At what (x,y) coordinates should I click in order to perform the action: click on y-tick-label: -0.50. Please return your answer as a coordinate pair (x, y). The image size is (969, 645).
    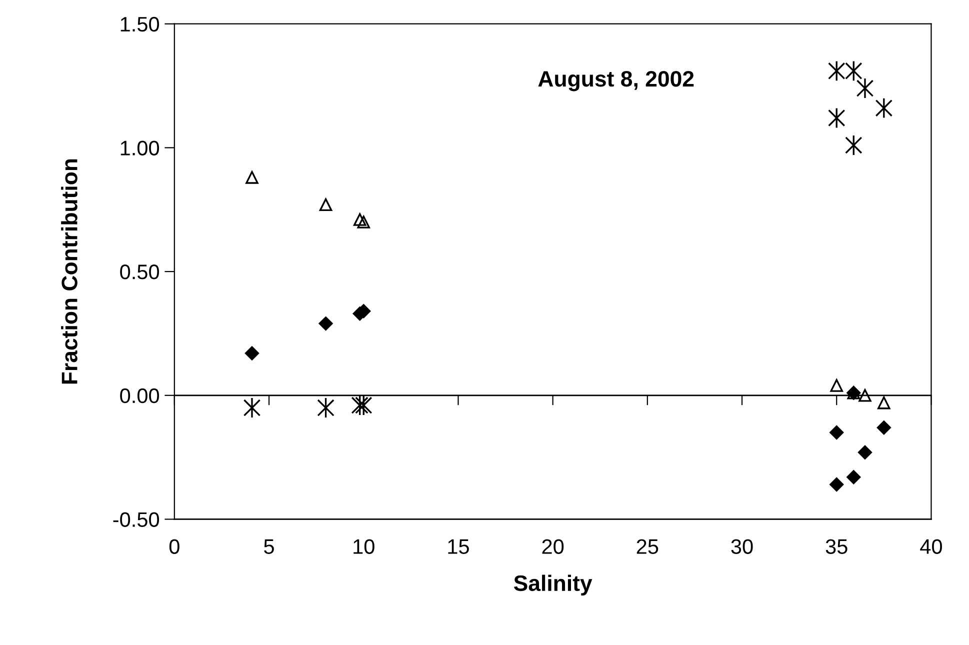
    Looking at the image, I should click on (136, 519).